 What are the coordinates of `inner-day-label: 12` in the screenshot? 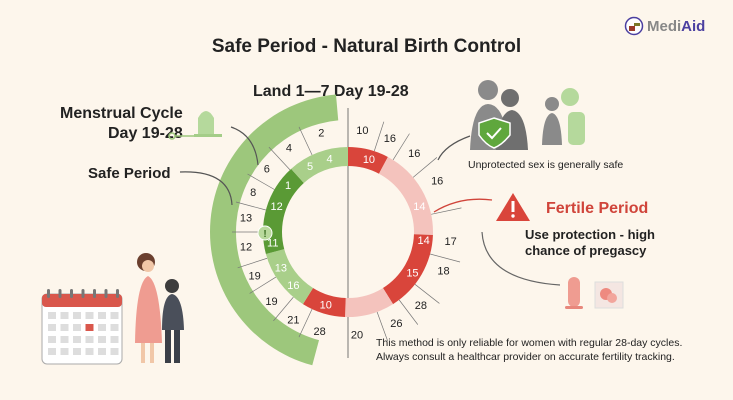 It's located at (276, 207).